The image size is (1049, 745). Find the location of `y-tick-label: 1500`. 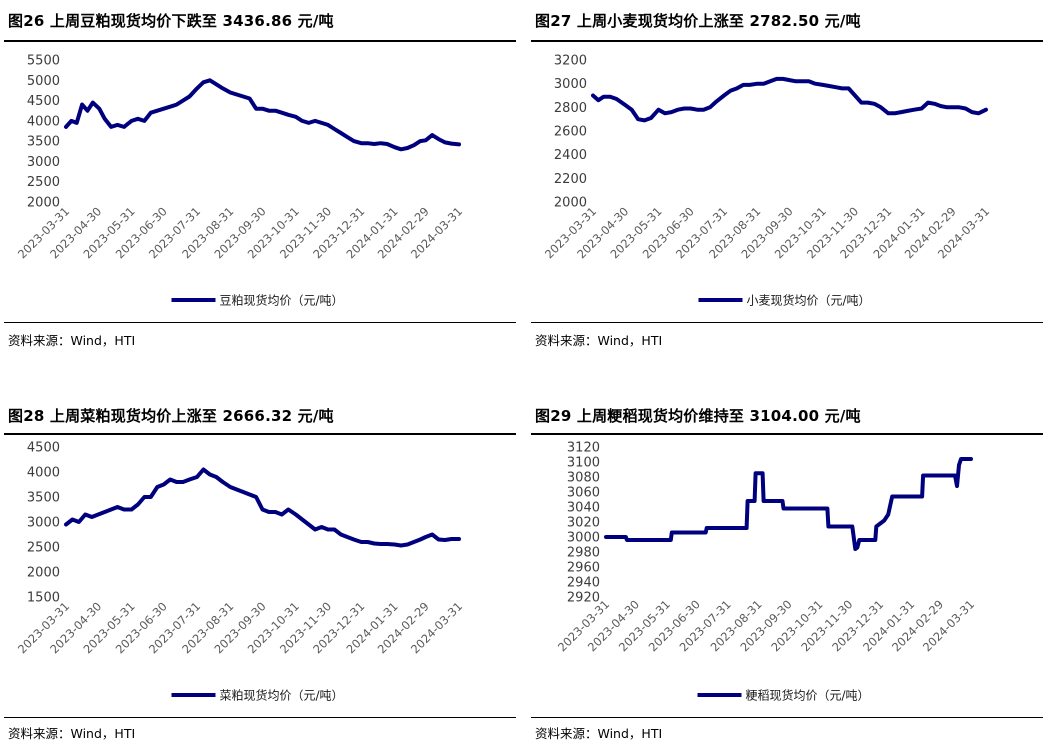

y-tick-label: 1500 is located at coordinates (43, 598).